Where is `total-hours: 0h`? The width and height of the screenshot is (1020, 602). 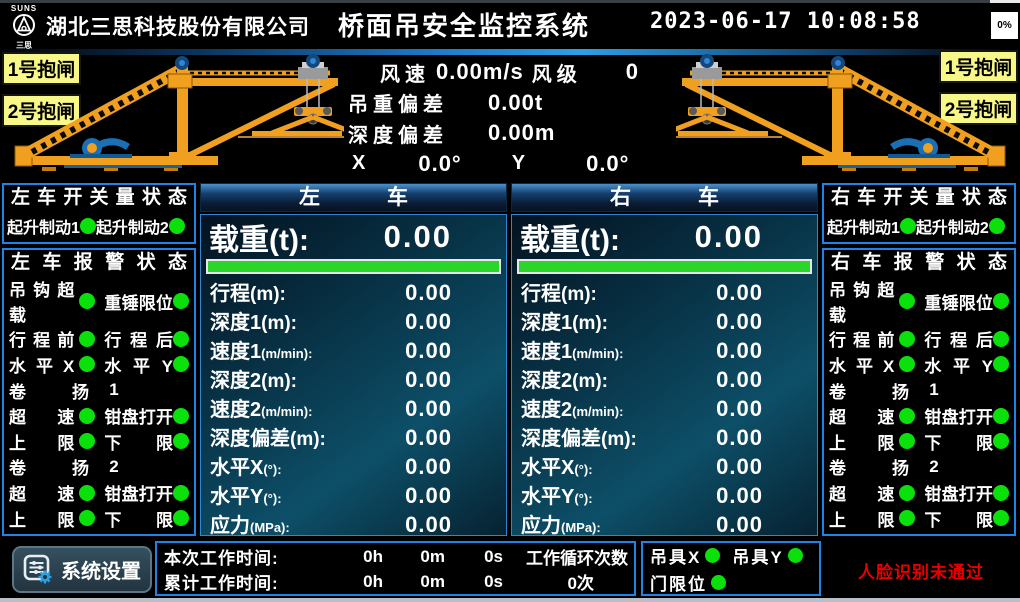
total-hours: 0h is located at coordinates (373, 581).